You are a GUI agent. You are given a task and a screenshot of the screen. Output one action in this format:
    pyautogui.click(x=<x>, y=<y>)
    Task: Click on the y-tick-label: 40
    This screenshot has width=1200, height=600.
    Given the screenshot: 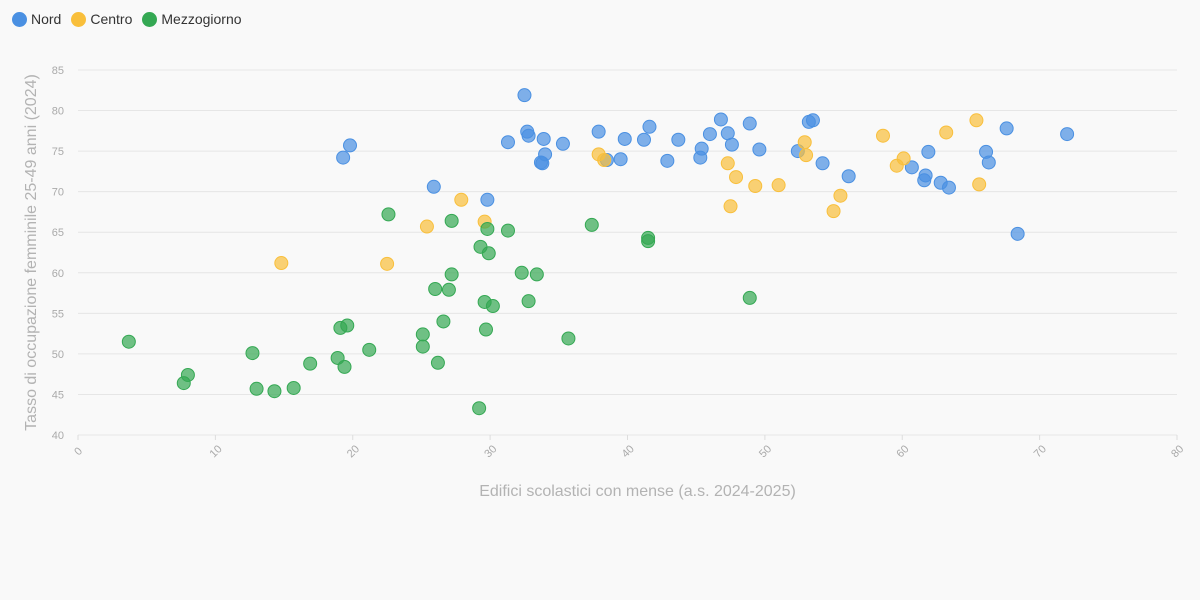 What is the action you would take?
    pyautogui.click(x=58, y=436)
    